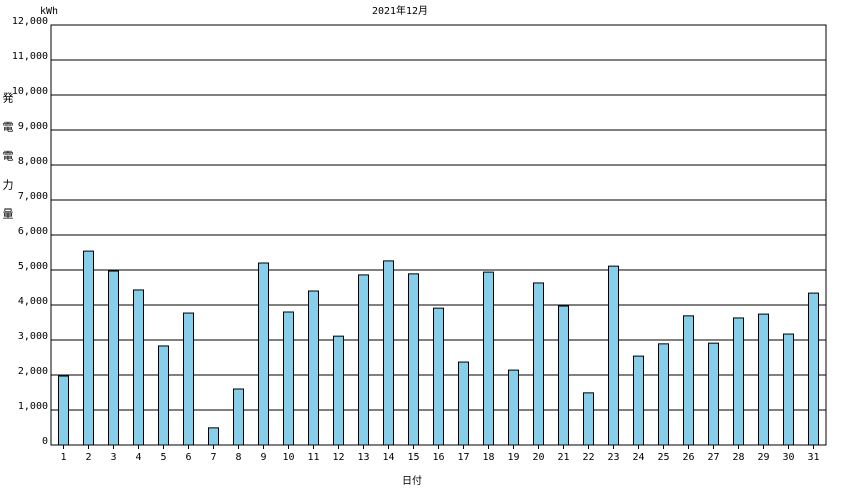 Image resolution: width=850 pixels, height=495 pixels. What do you see at coordinates (463, 457) in the screenshot?
I see `x-tick-label: 17` at bounding box center [463, 457].